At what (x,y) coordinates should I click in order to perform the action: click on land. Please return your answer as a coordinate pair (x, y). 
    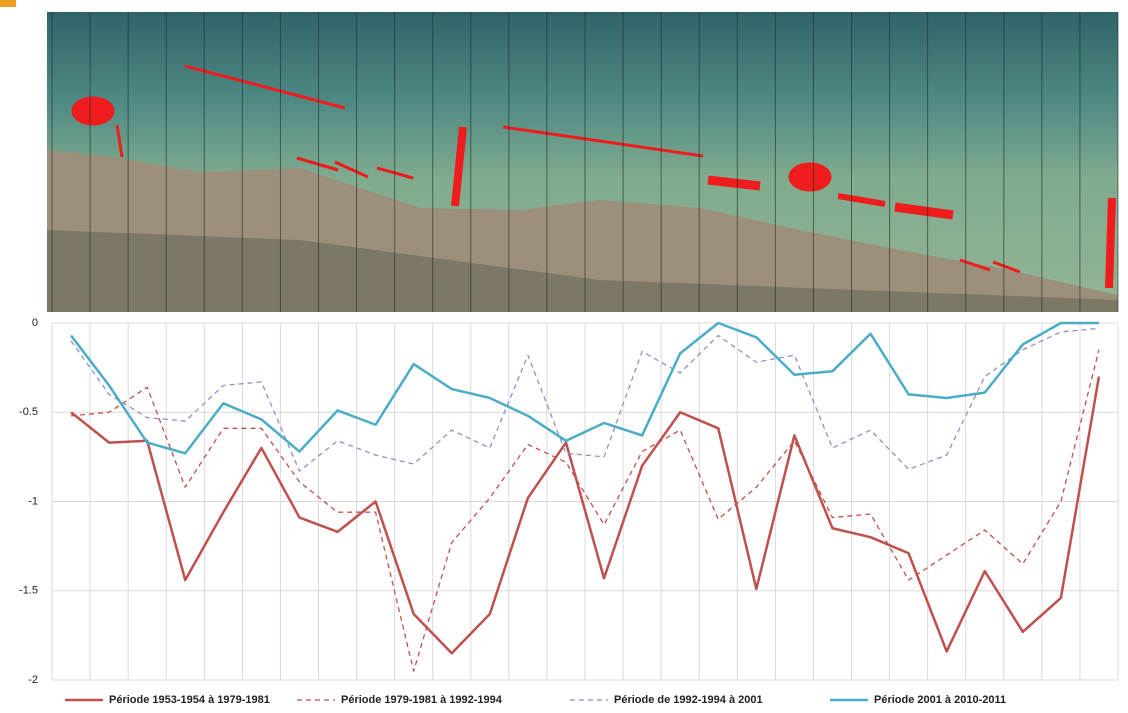
    Looking at the image, I should click on (582, 271).